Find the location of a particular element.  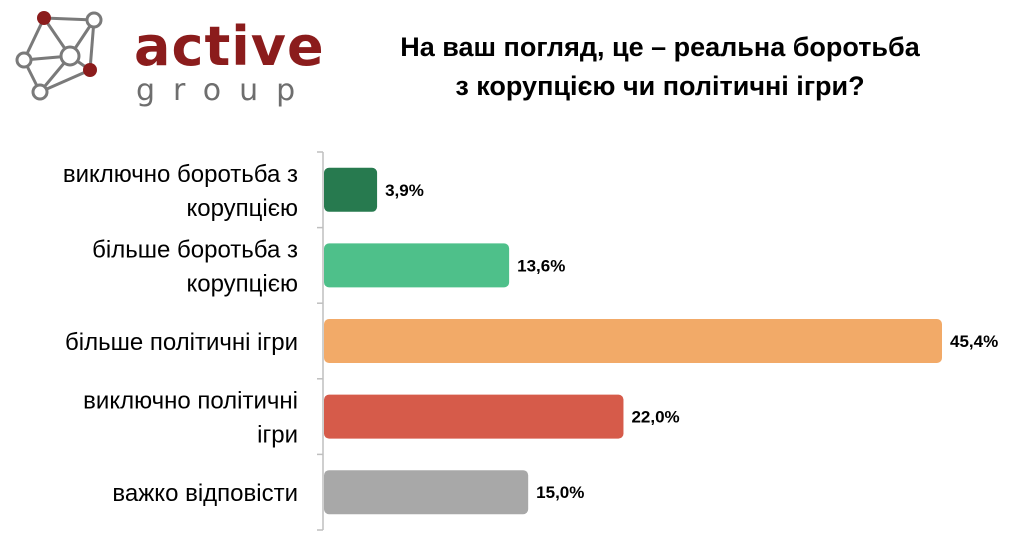

chart-title-line: На ваш погляд, це – реальна боротьба is located at coordinates (660, 47).